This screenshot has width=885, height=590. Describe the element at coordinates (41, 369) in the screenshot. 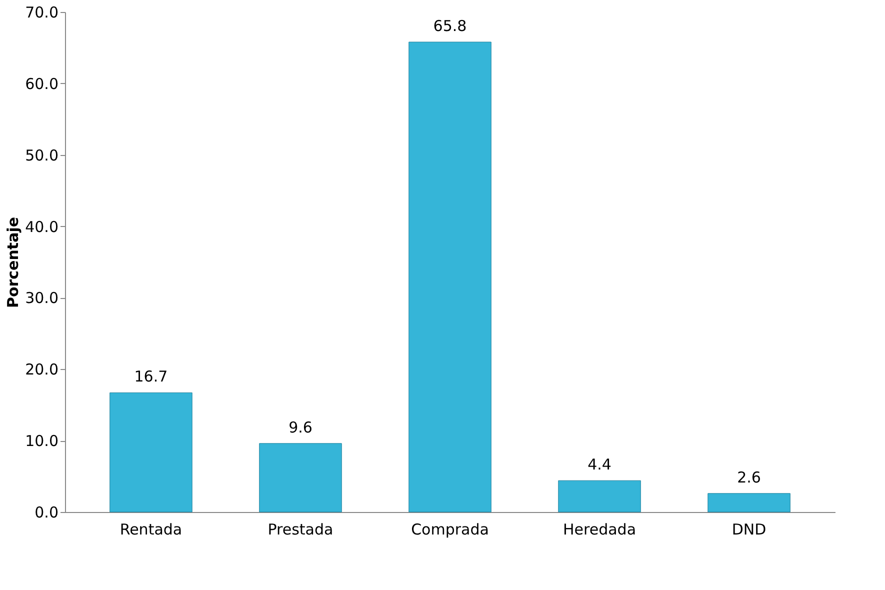

I see `y-tick-label: 20.0` at that location.